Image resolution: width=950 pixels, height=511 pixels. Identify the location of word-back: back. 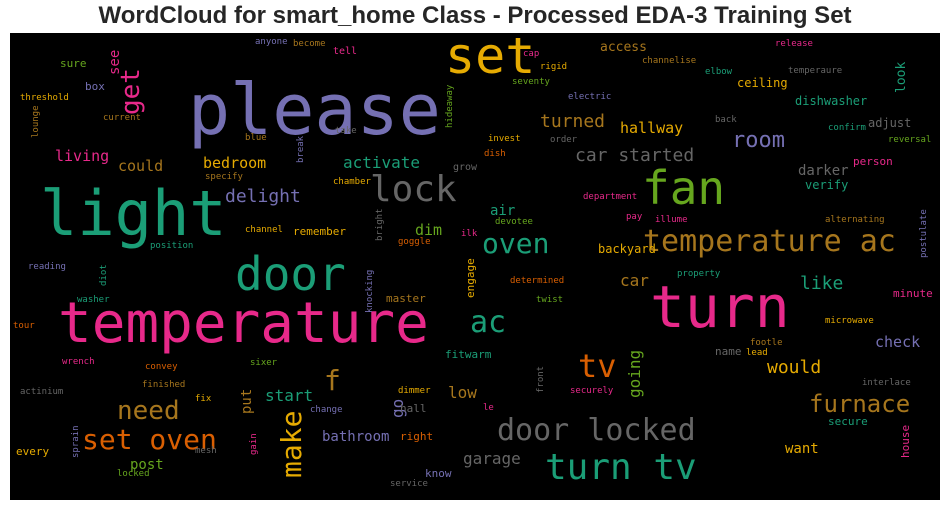
(726, 120).